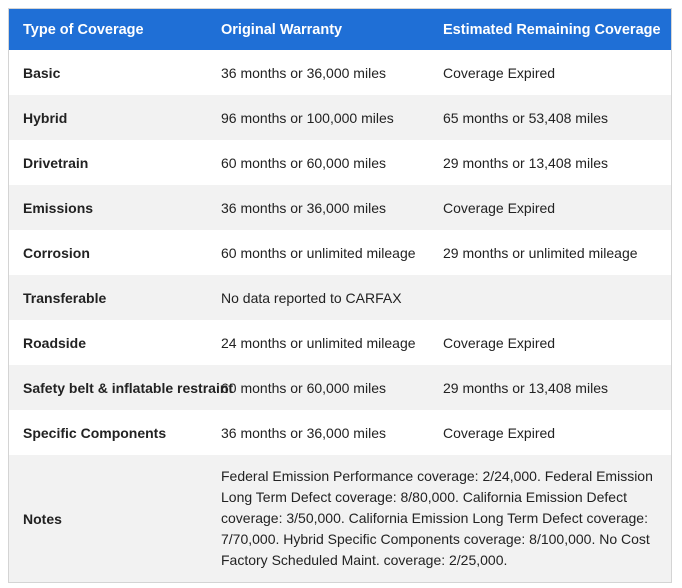 The height and width of the screenshot is (588, 682). Describe the element at coordinates (56, 162) in the screenshot. I see `coverage-type-cell: Drivetrain` at that location.